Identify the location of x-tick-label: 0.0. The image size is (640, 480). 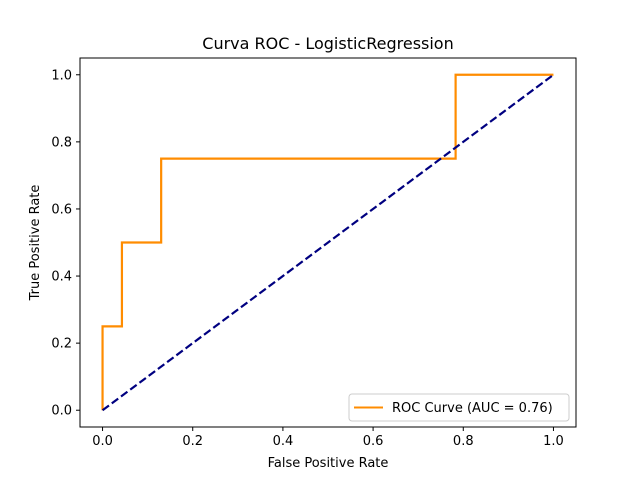
(102, 441).